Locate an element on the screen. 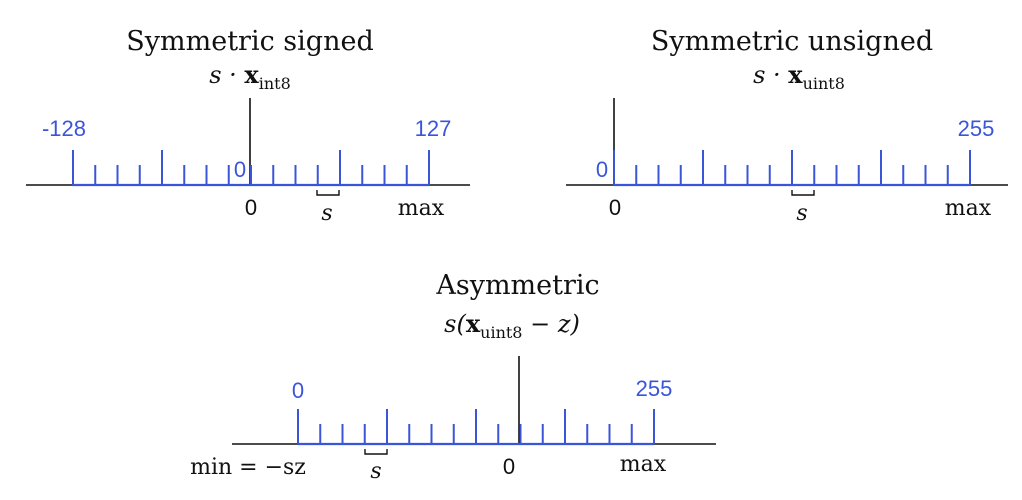  quant-zero-value: 0 is located at coordinates (240, 169).